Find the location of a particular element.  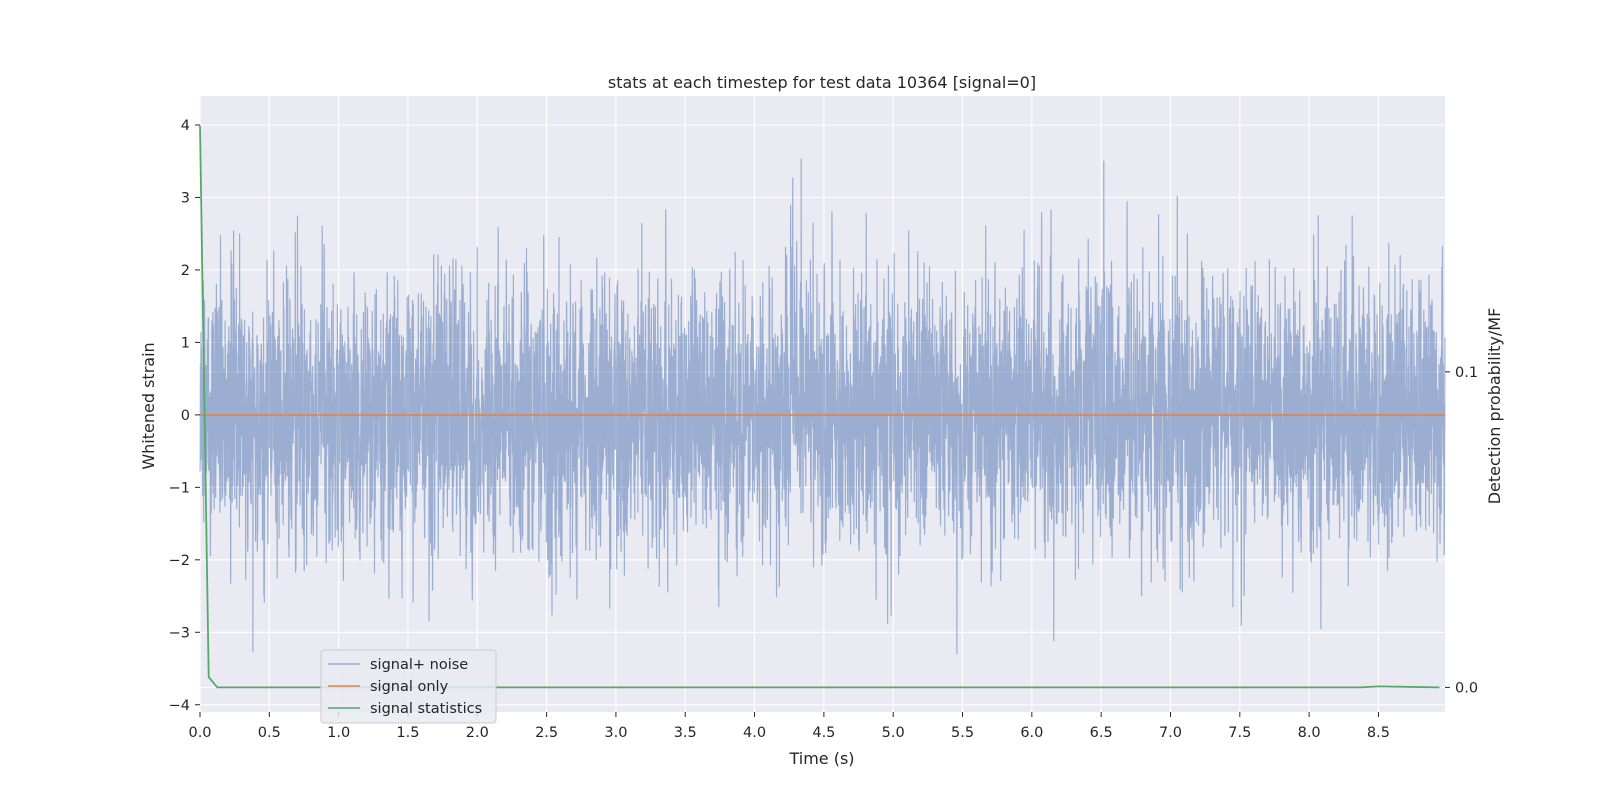

x-tick-label: 1.5 is located at coordinates (407, 733).